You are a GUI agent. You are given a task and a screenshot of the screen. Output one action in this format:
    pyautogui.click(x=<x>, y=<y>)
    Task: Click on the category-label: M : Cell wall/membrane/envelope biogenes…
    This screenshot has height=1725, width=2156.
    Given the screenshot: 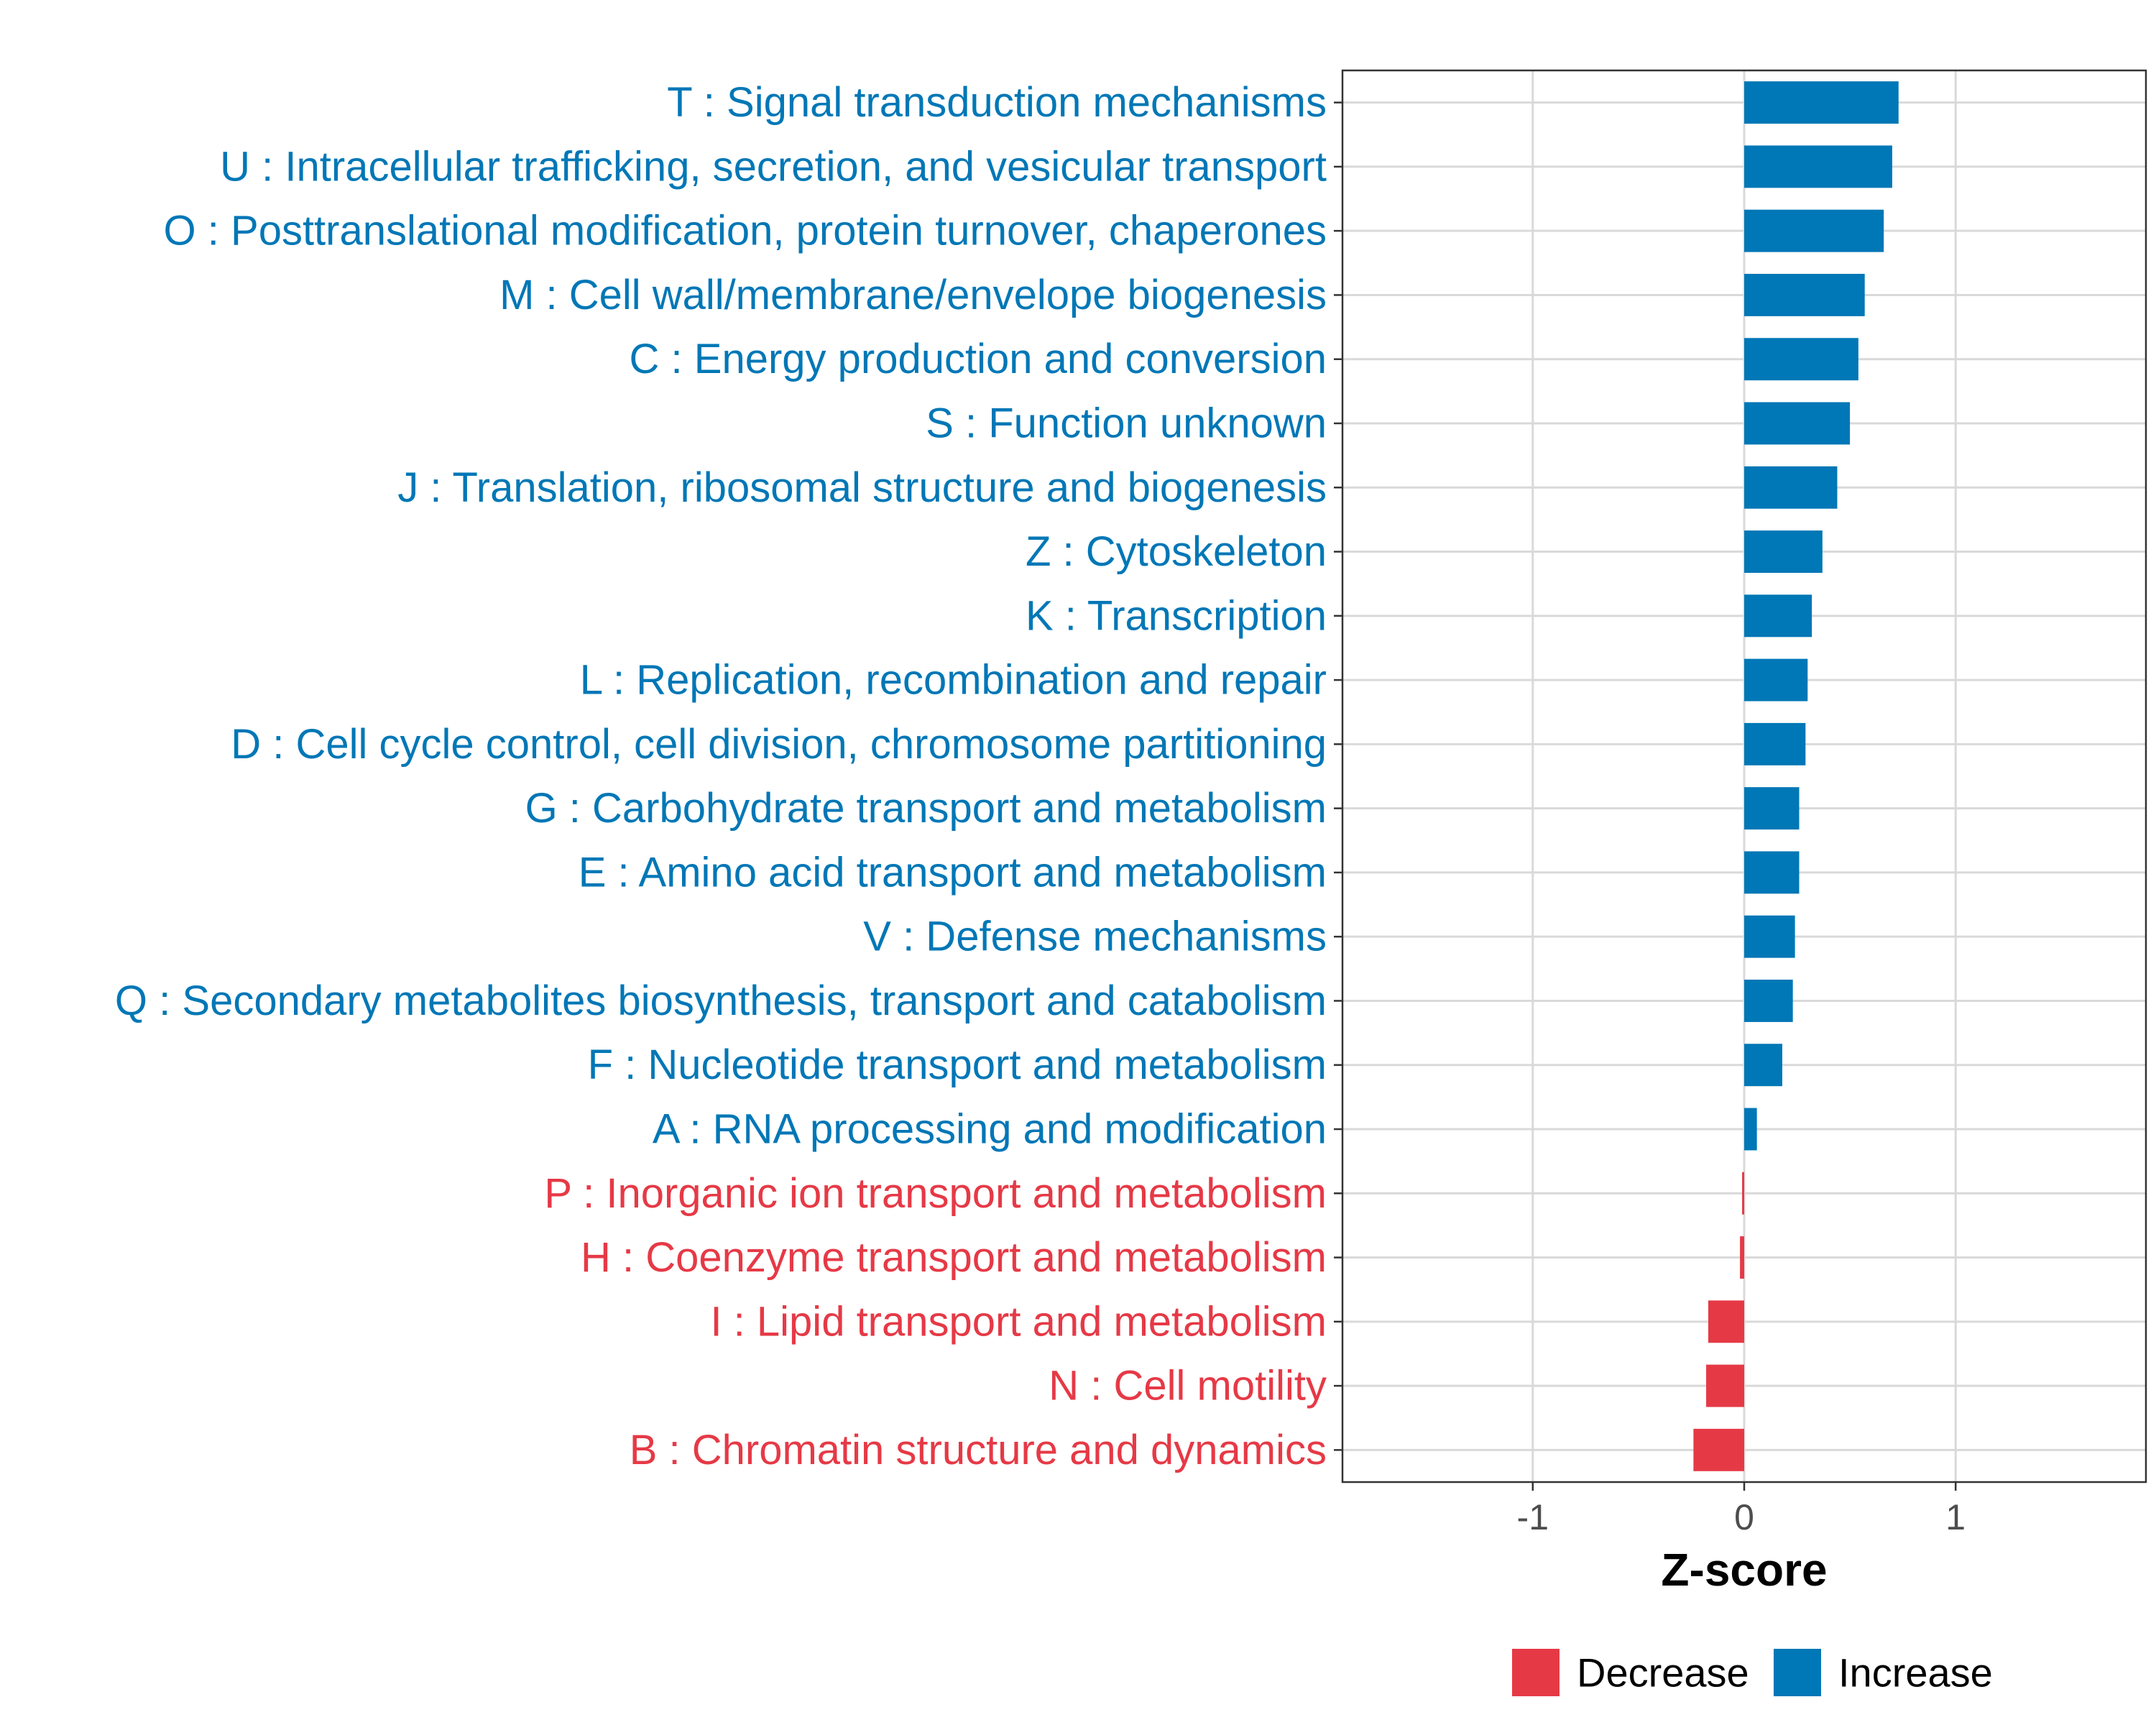 What is the action you would take?
    pyautogui.click(x=913, y=295)
    